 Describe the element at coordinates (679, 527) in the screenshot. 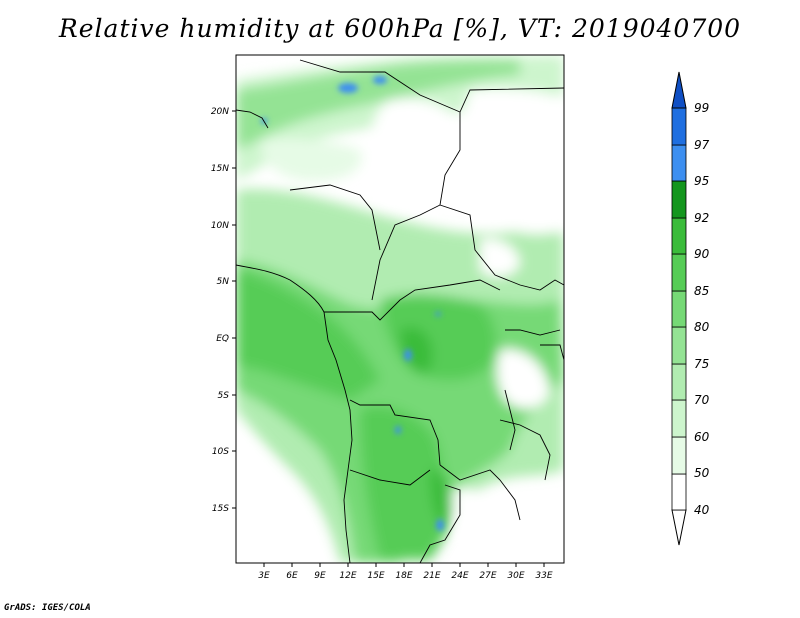

I see `colorbar-lower-arrow` at that location.